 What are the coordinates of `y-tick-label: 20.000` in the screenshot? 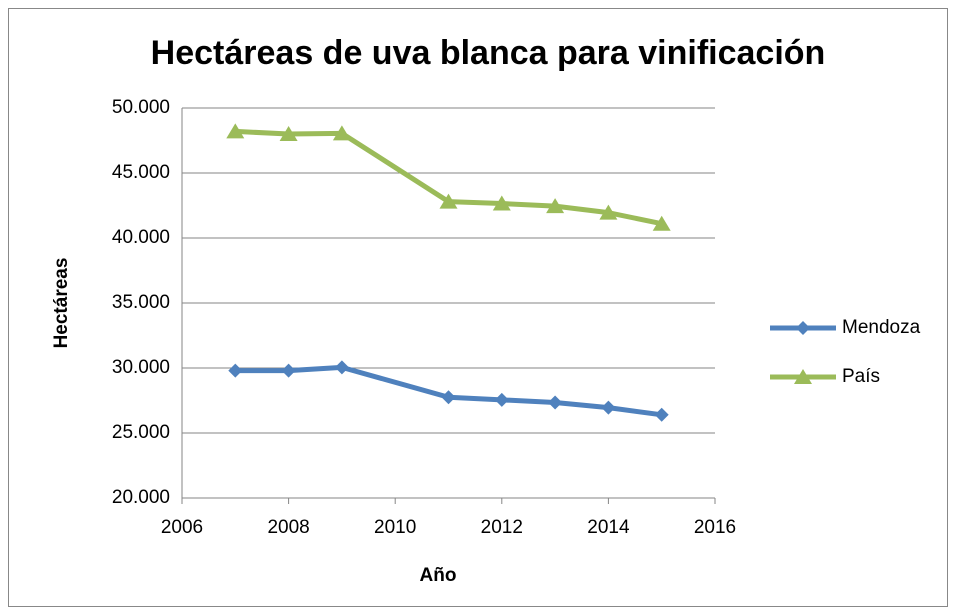 It's located at (141, 497).